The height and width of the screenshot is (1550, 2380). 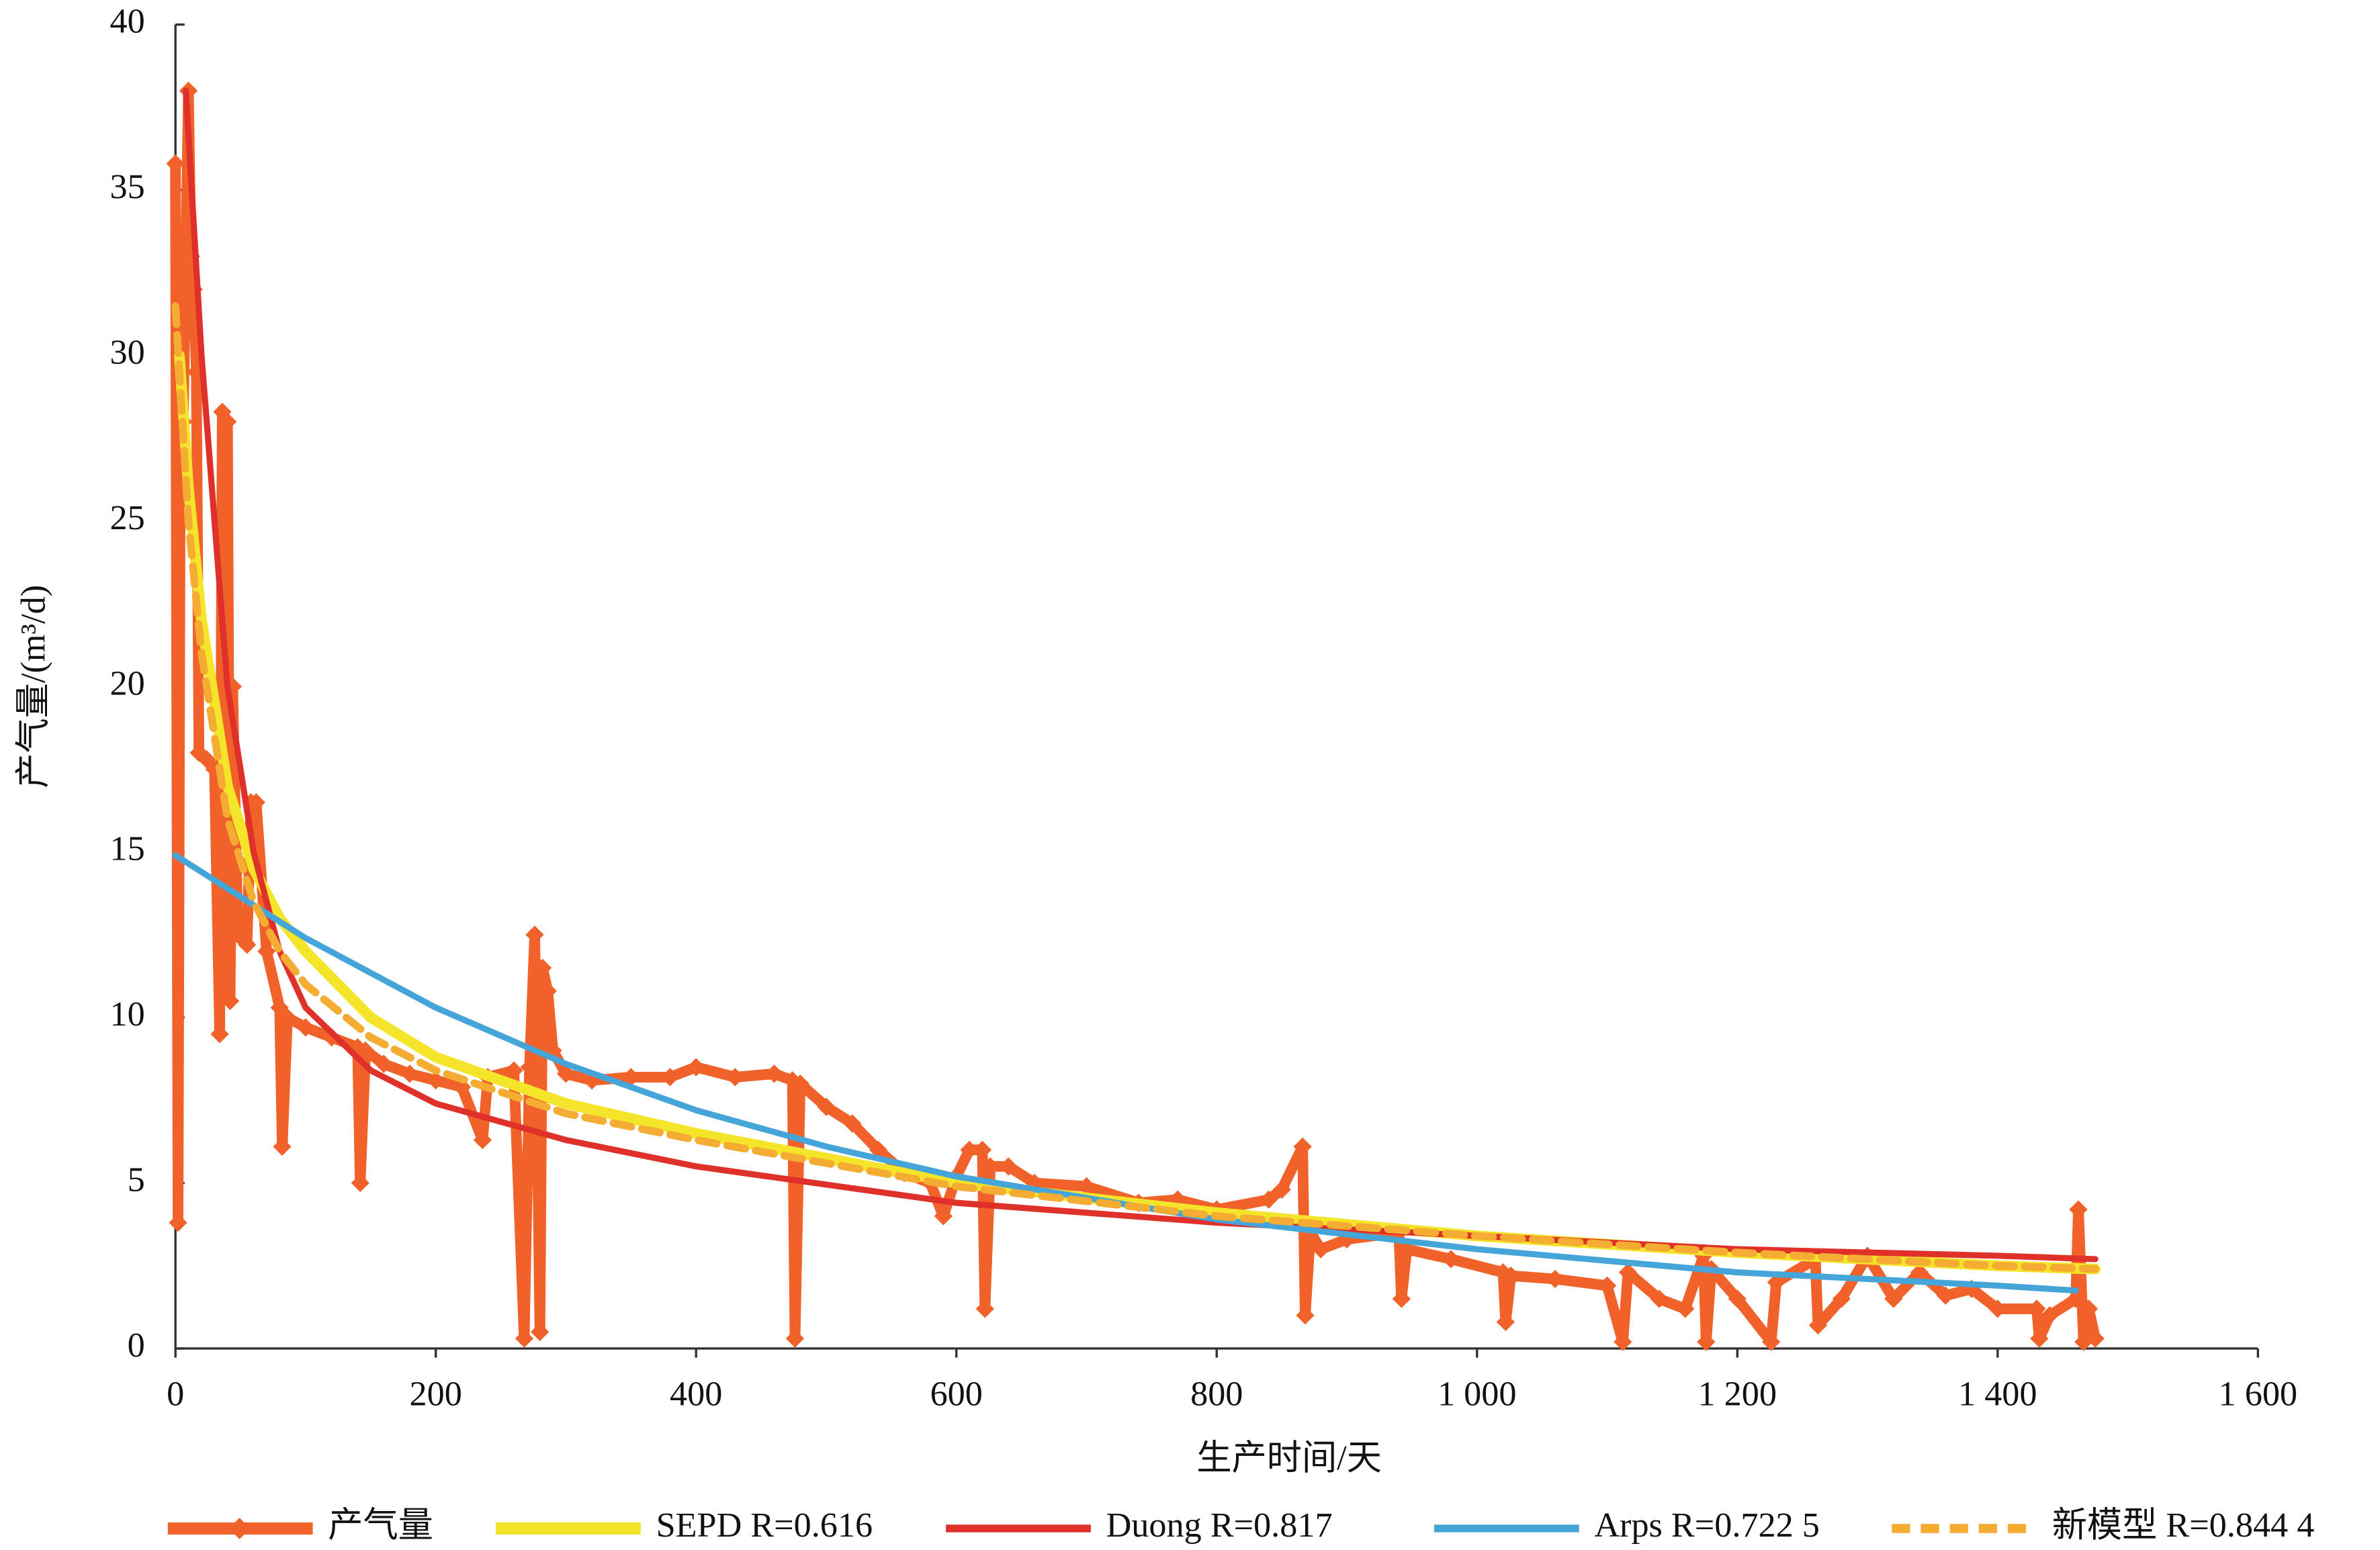 What do you see at coordinates (128, 517) in the screenshot?
I see `y-tick-label: 25` at bounding box center [128, 517].